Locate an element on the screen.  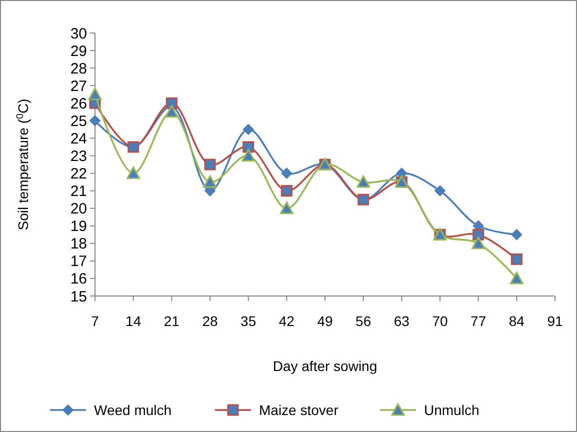
legend-label: Maize stover is located at coordinates (299, 410).